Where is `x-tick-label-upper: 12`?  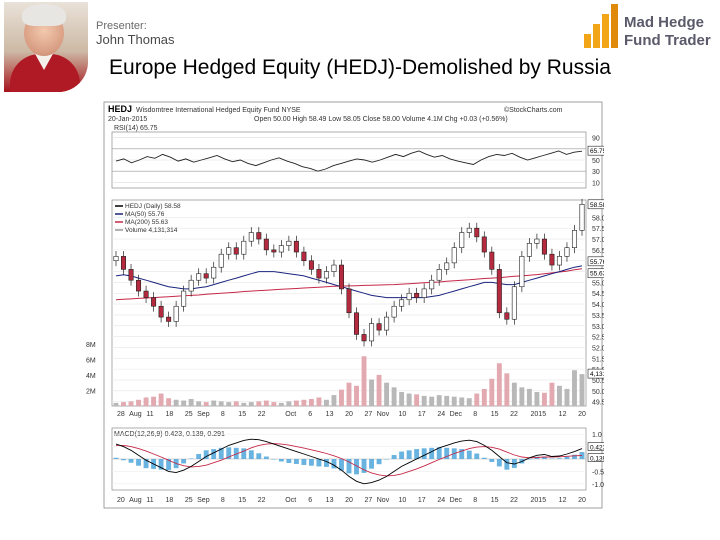 x-tick-label-upper: 12 is located at coordinates (563, 414).